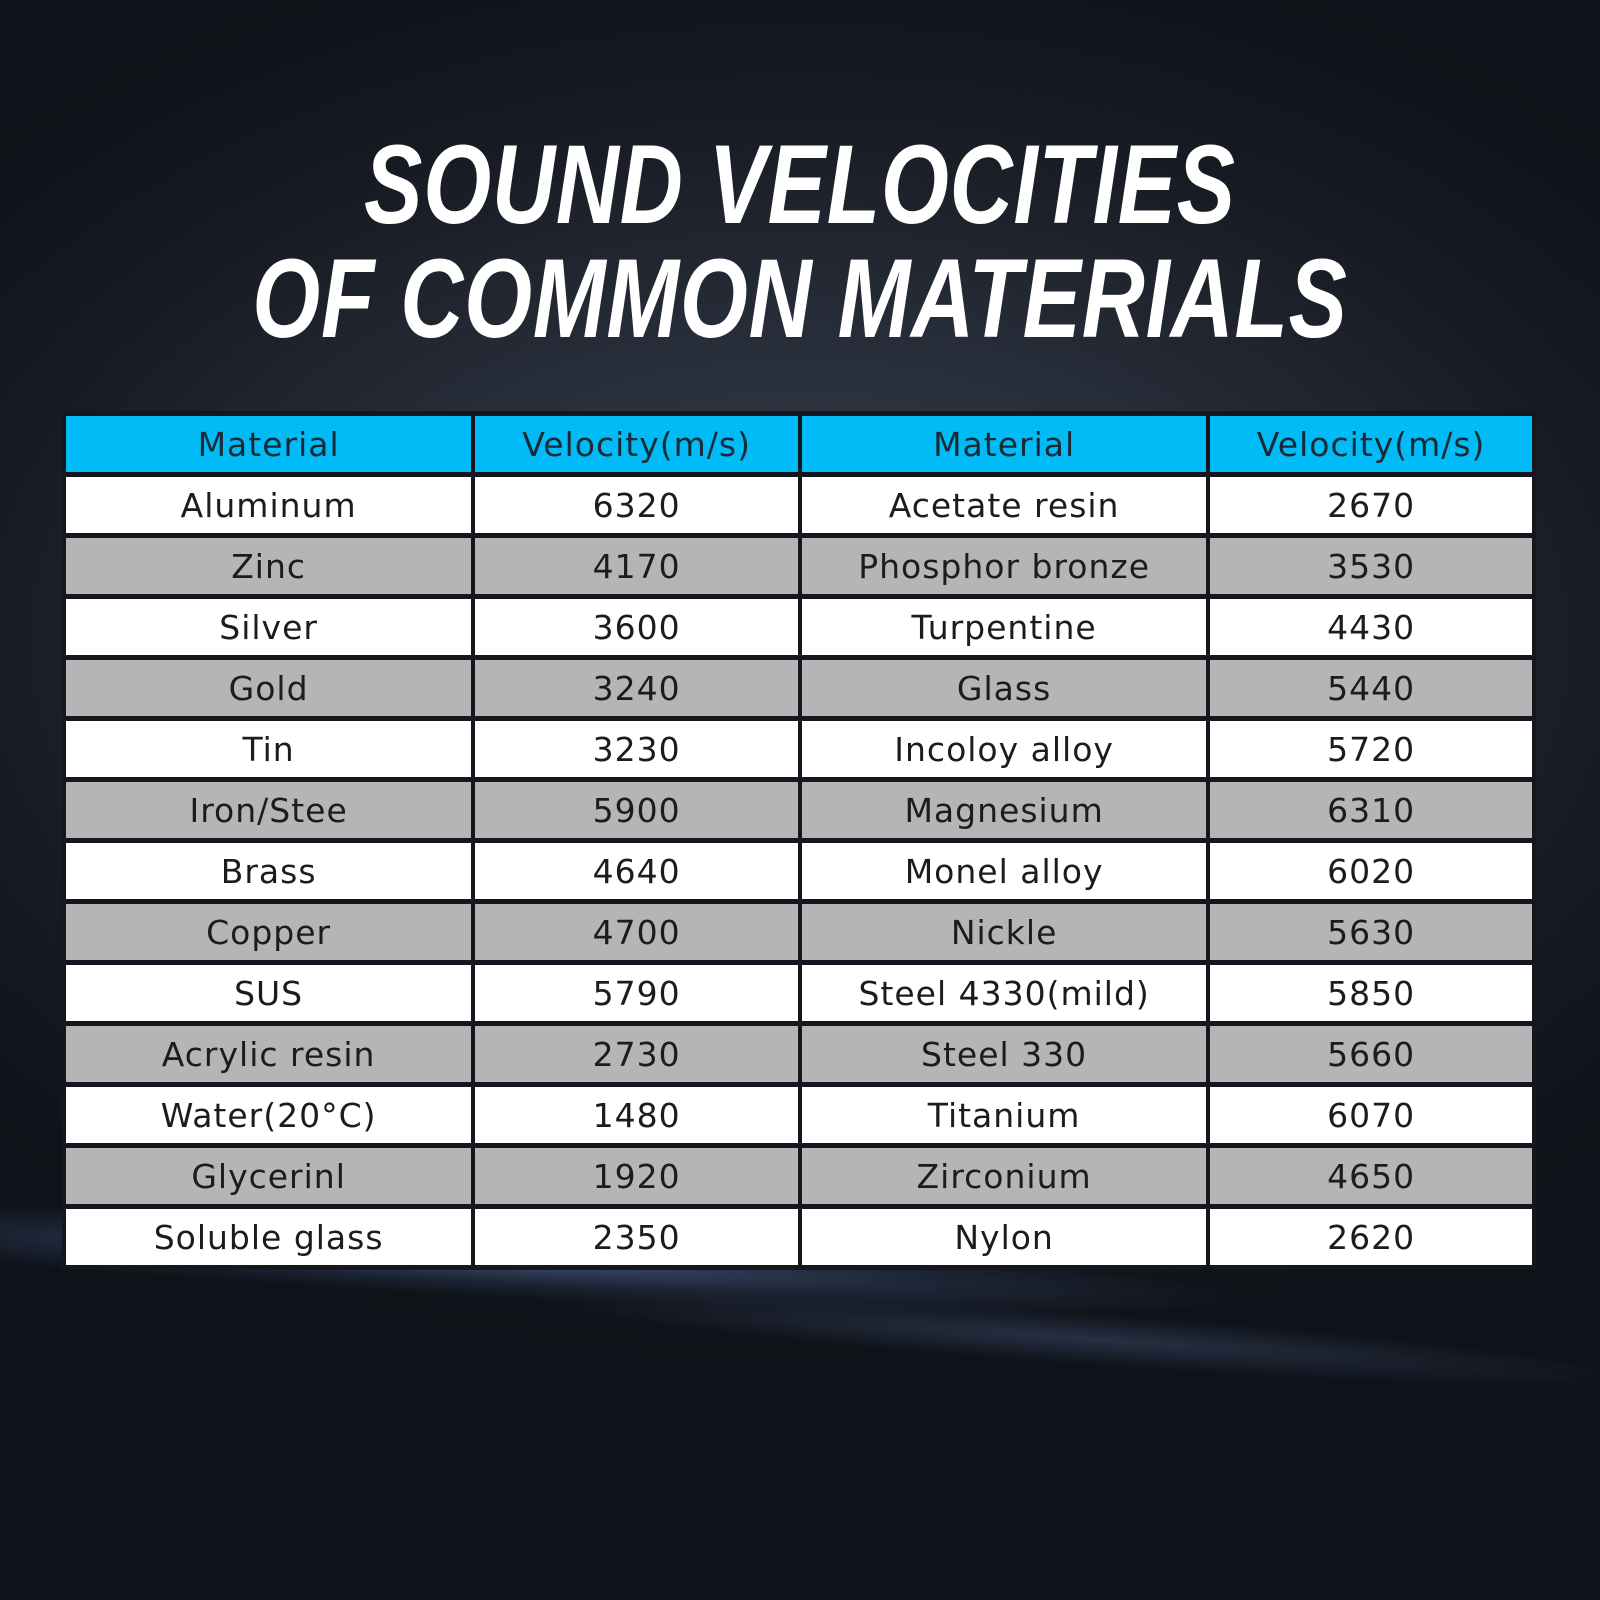  I want to click on header-material-right: Material, so click(1004, 444).